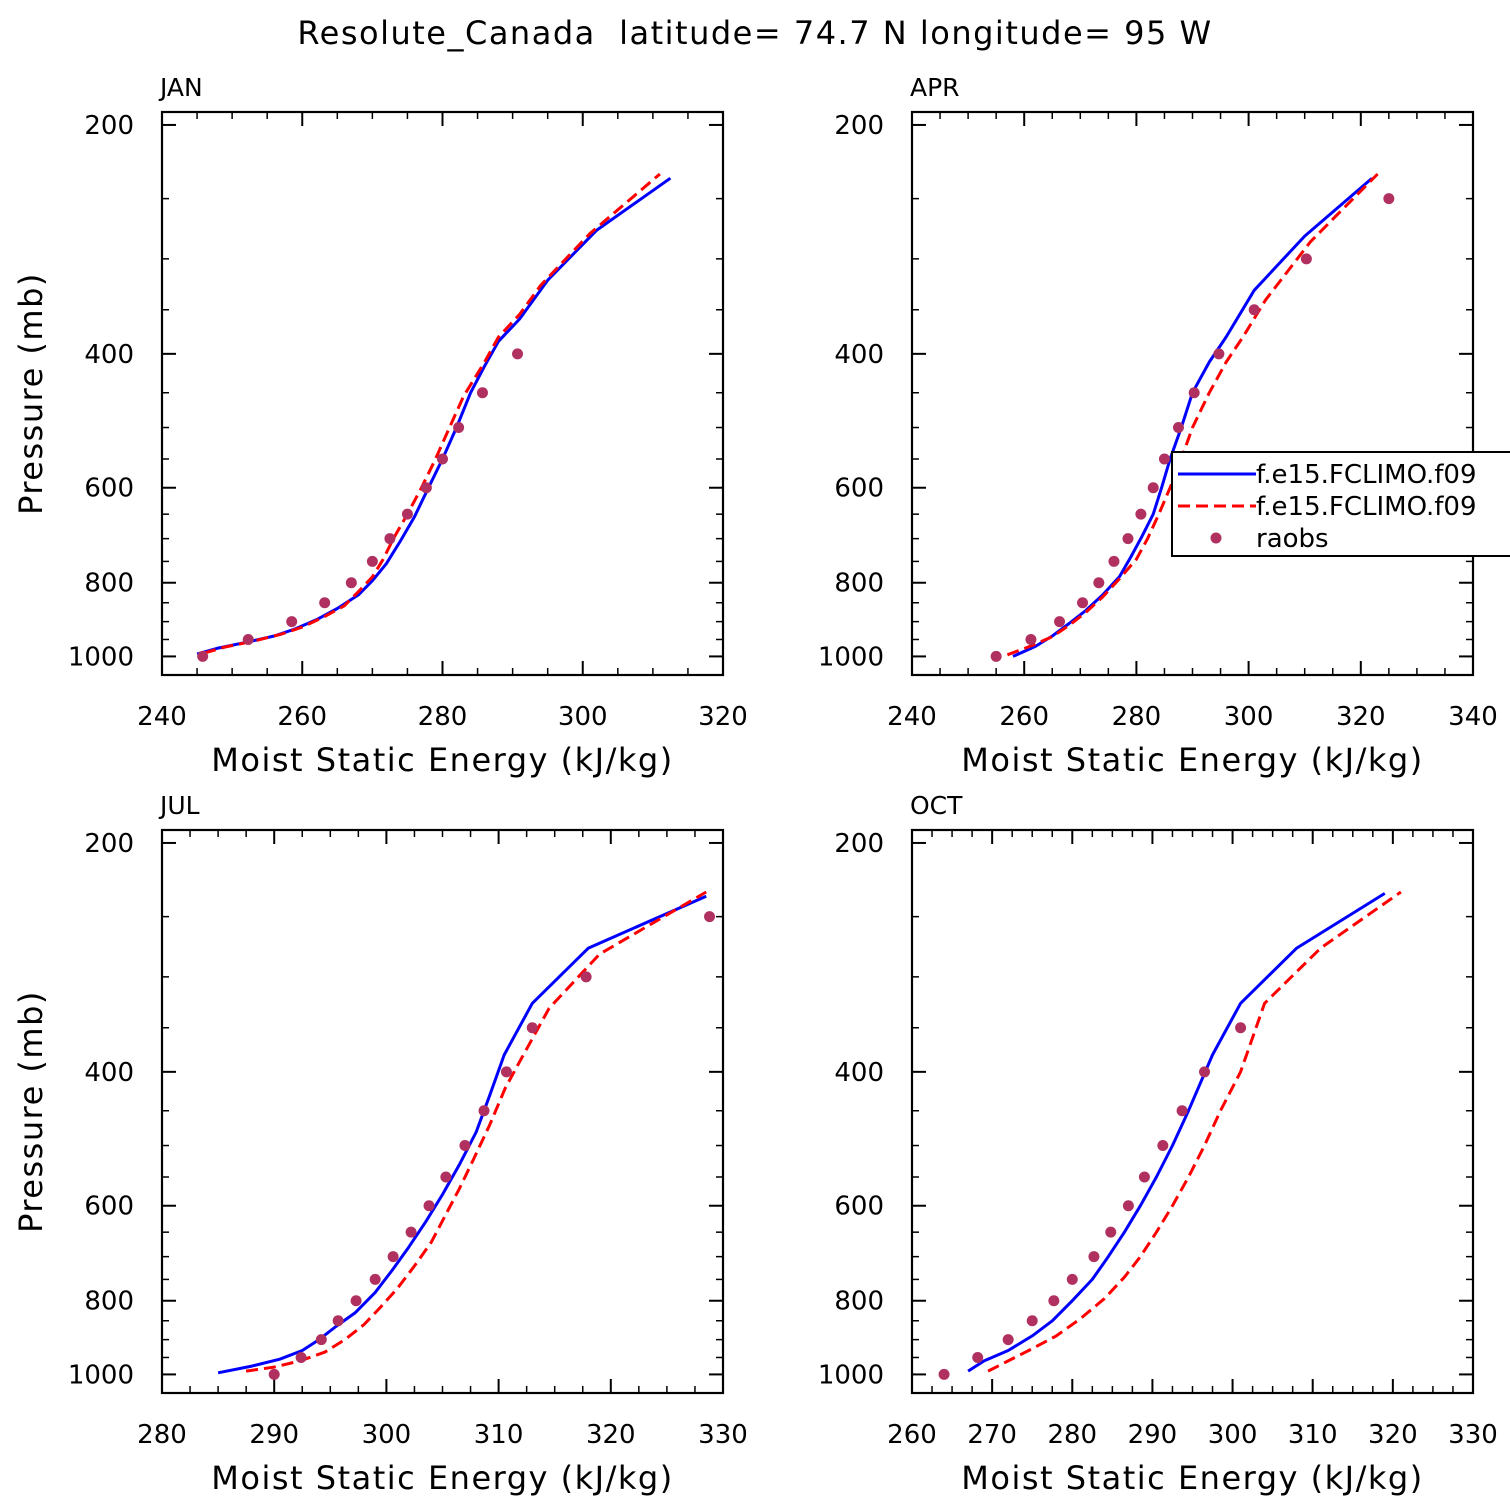 The image size is (1510, 1510). What do you see at coordinates (101, 1375) in the screenshot?
I see `y-tick-label: 1000` at bounding box center [101, 1375].